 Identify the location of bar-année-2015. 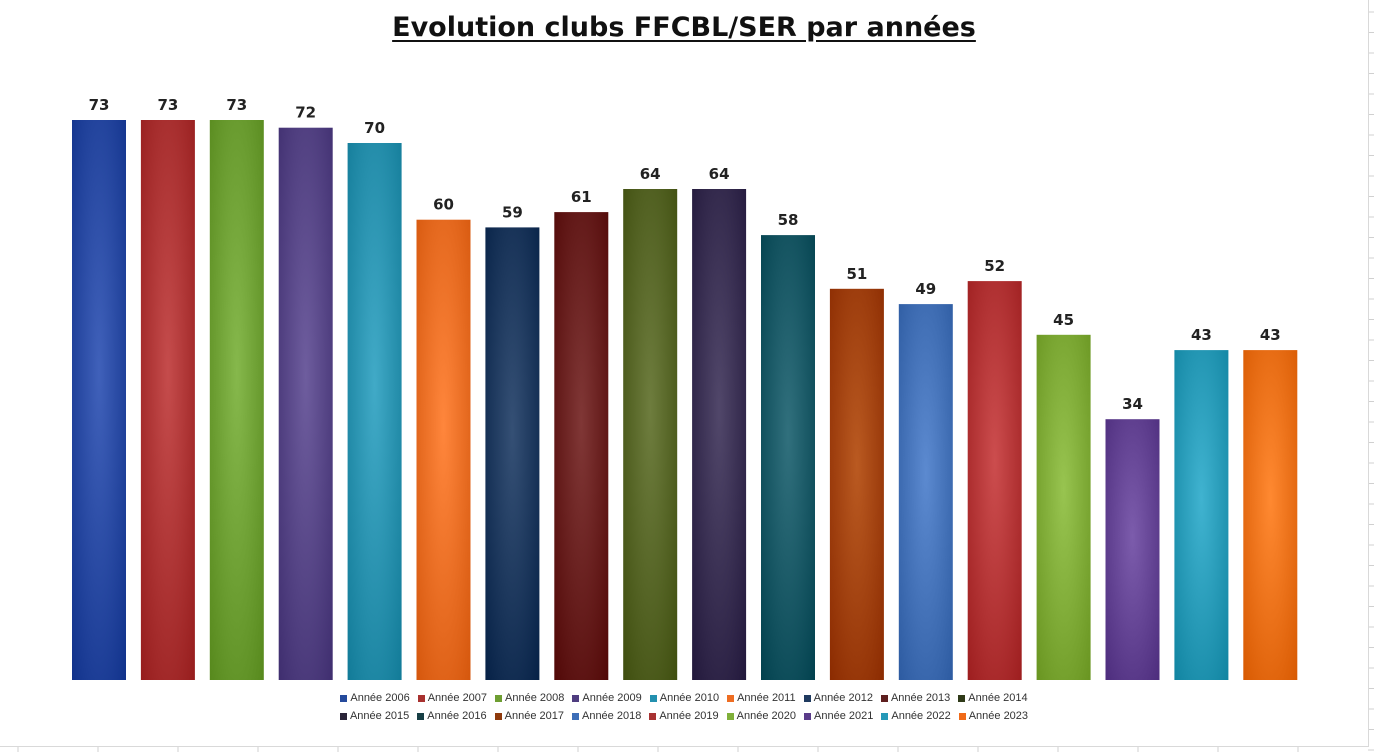
(719, 434).